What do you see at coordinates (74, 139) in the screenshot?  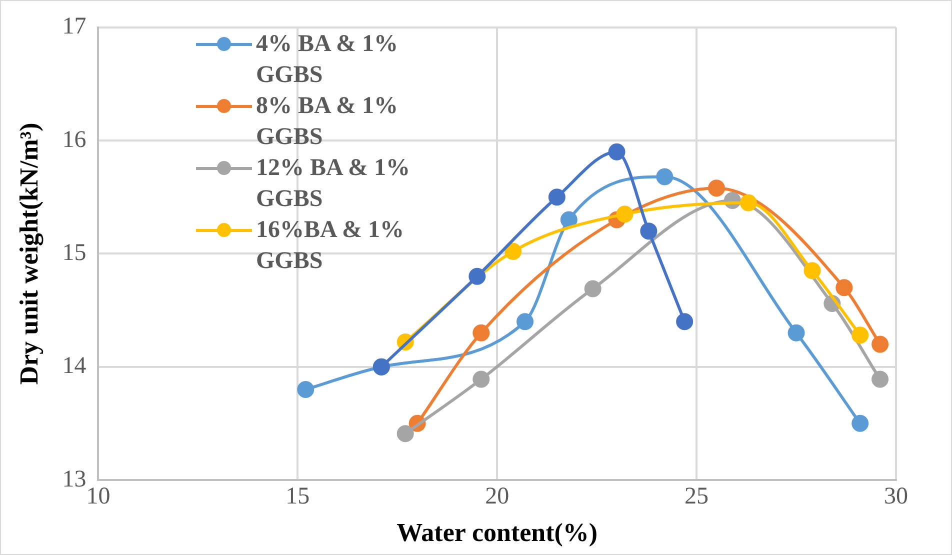 I see `y-tick-label: 16` at bounding box center [74, 139].